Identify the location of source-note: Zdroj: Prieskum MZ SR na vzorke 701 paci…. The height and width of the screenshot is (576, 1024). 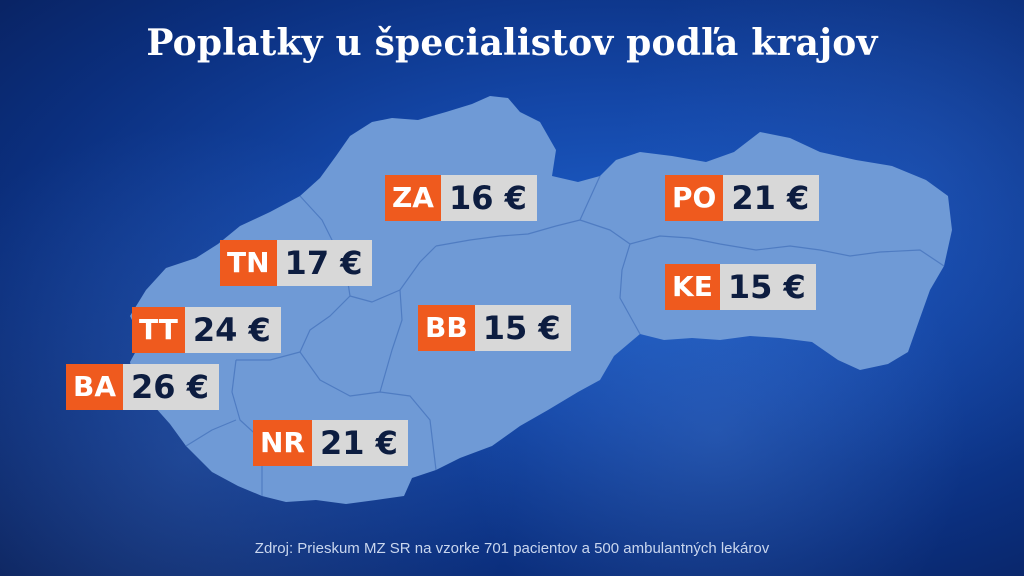
(512, 548).